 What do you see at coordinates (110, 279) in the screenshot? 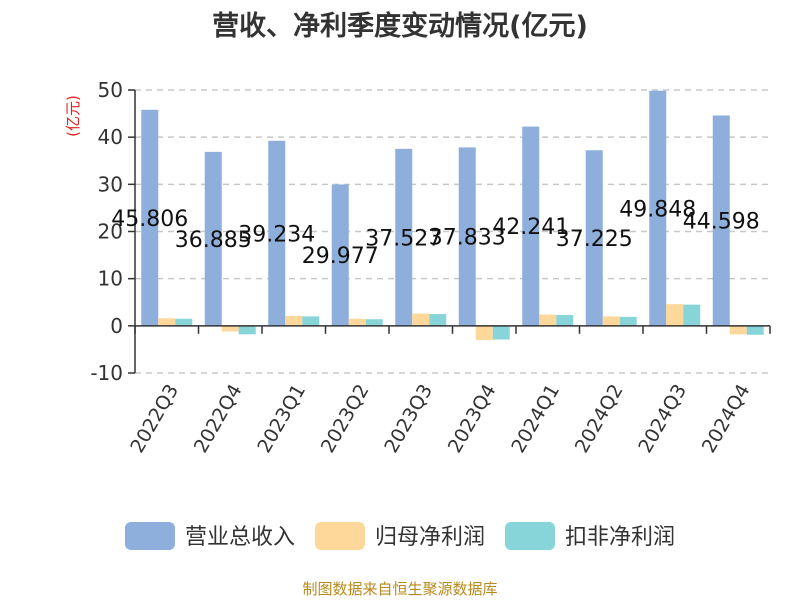
I see `y-tick-label: 10` at bounding box center [110, 279].